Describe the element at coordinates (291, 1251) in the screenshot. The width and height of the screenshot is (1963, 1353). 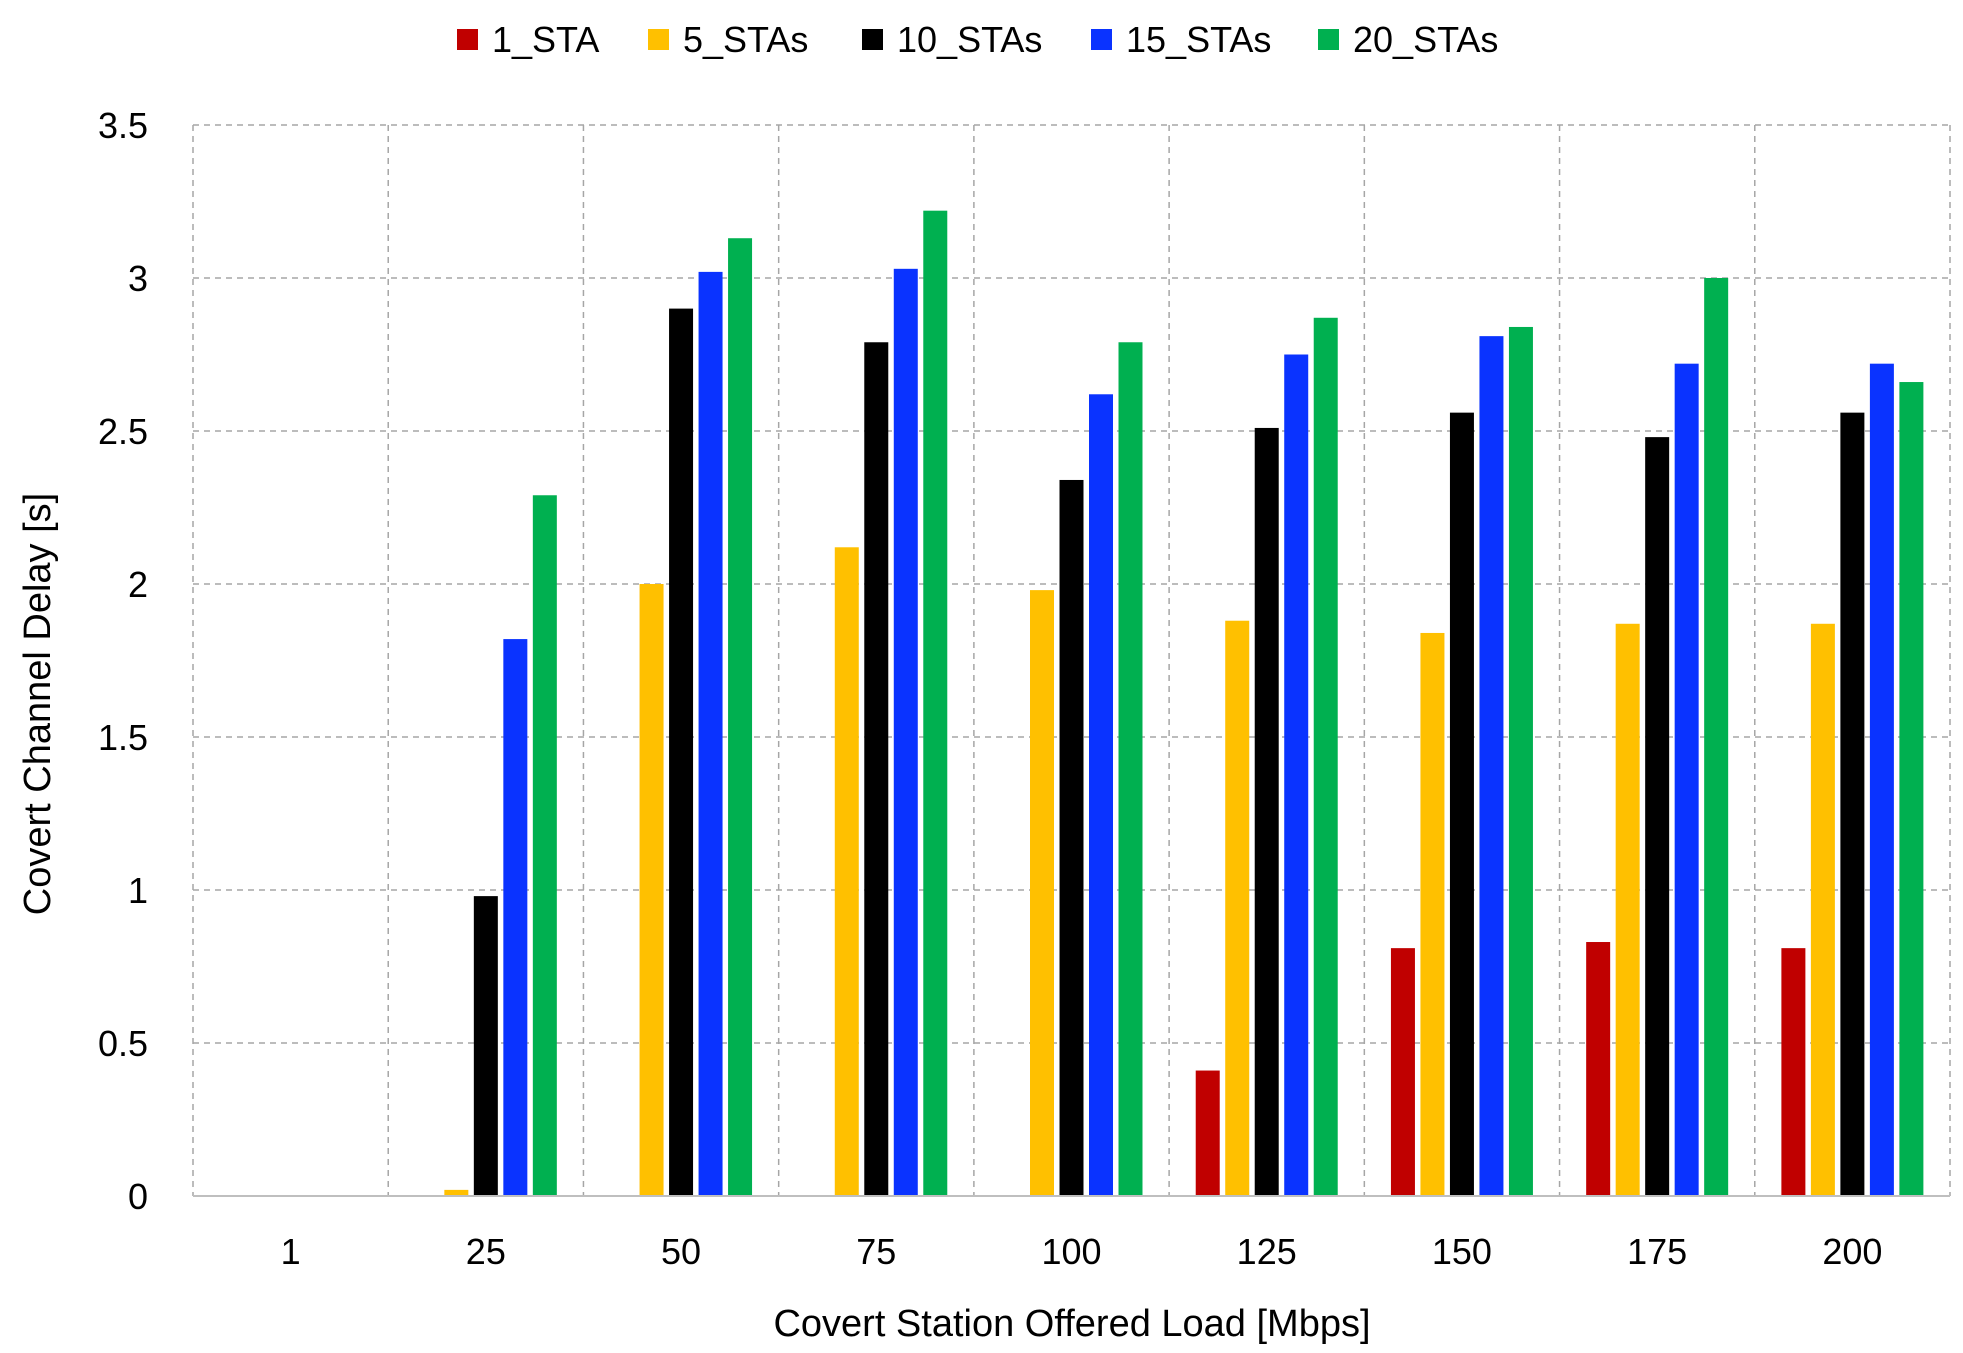
I see `x-tick-label: 1` at that location.